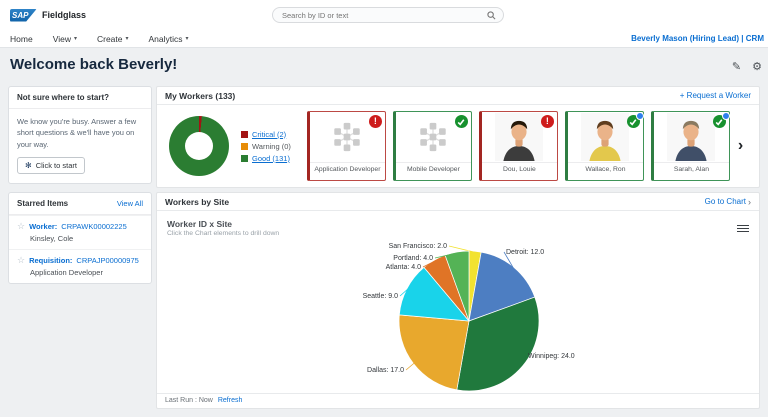  What do you see at coordinates (64, 38) in the screenshot?
I see `nav-item-view: View ▾` at bounding box center [64, 38].